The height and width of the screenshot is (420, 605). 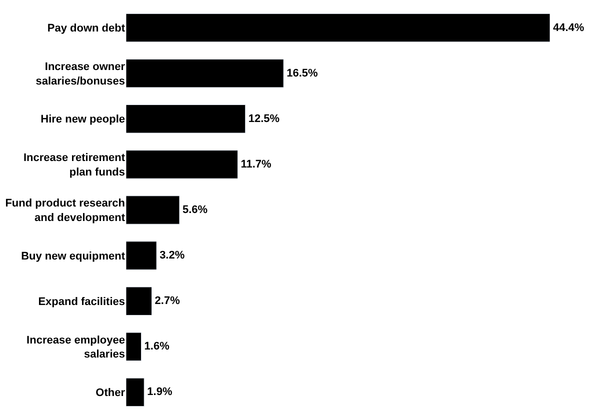 I want to click on y-tick-label: Hire new people, so click(x=82, y=120).